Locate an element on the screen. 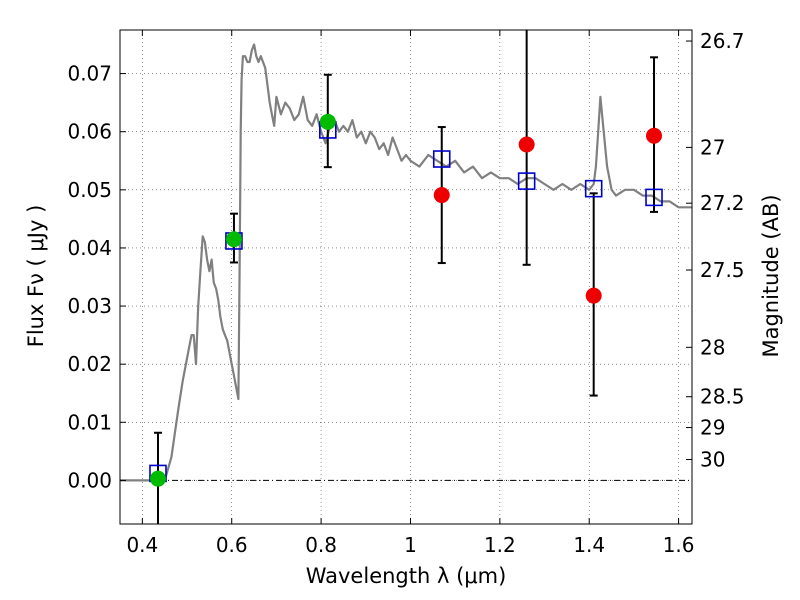 This screenshot has height=600, width=800. right-tick-label: 27 is located at coordinates (712, 147).